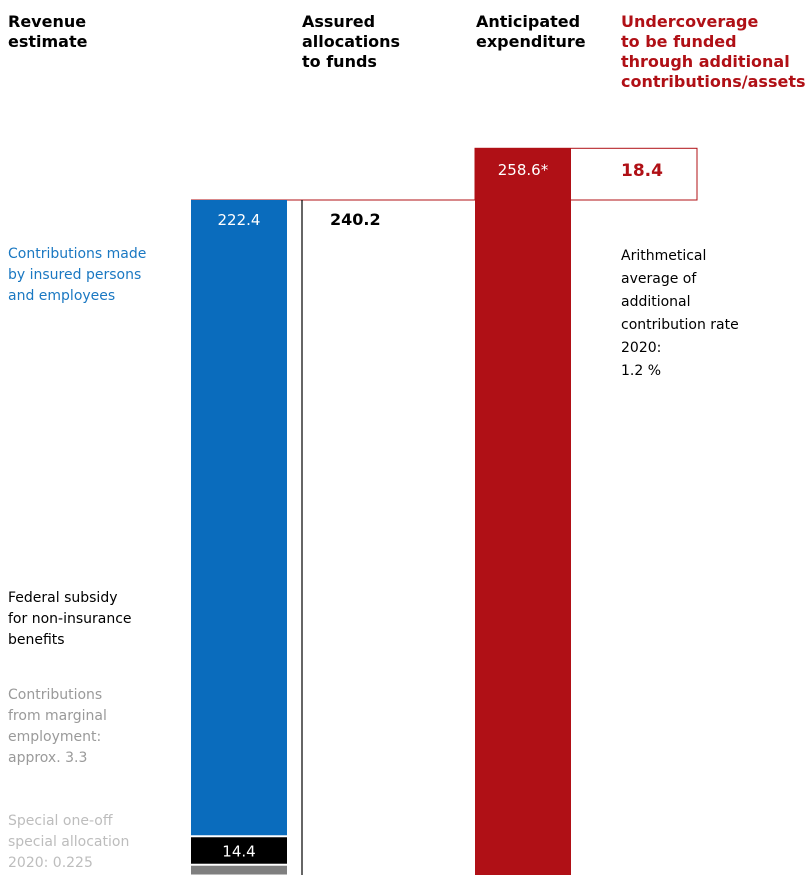 This screenshot has width=809, height=877. What do you see at coordinates (355, 219) in the screenshot?
I see `value-label-assured-allocations: 240.2` at bounding box center [355, 219].